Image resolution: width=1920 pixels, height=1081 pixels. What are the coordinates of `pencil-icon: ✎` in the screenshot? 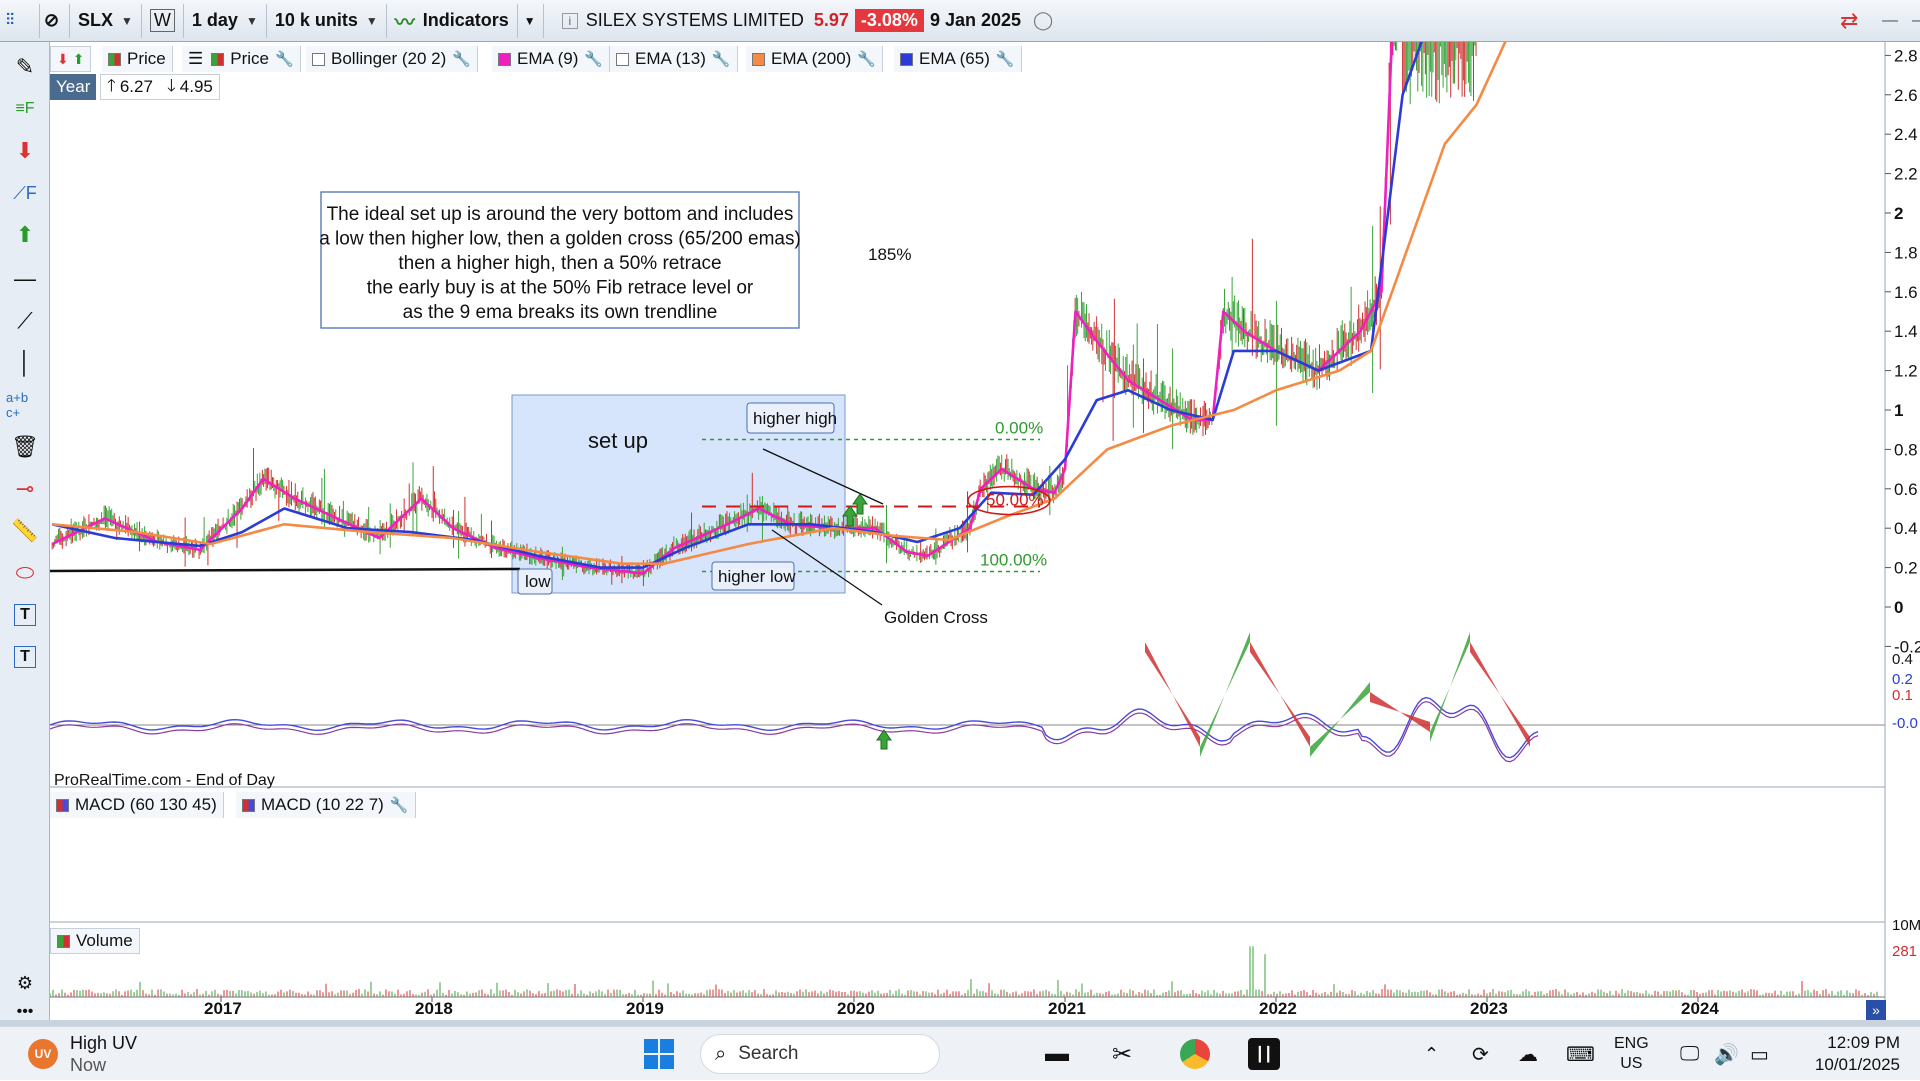 It's located at (25, 66).